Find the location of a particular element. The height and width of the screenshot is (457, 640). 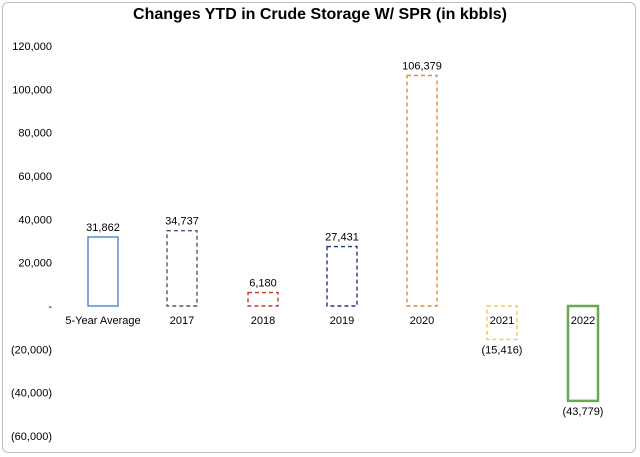

y-tick-label: 40,000 is located at coordinates (35, 220).